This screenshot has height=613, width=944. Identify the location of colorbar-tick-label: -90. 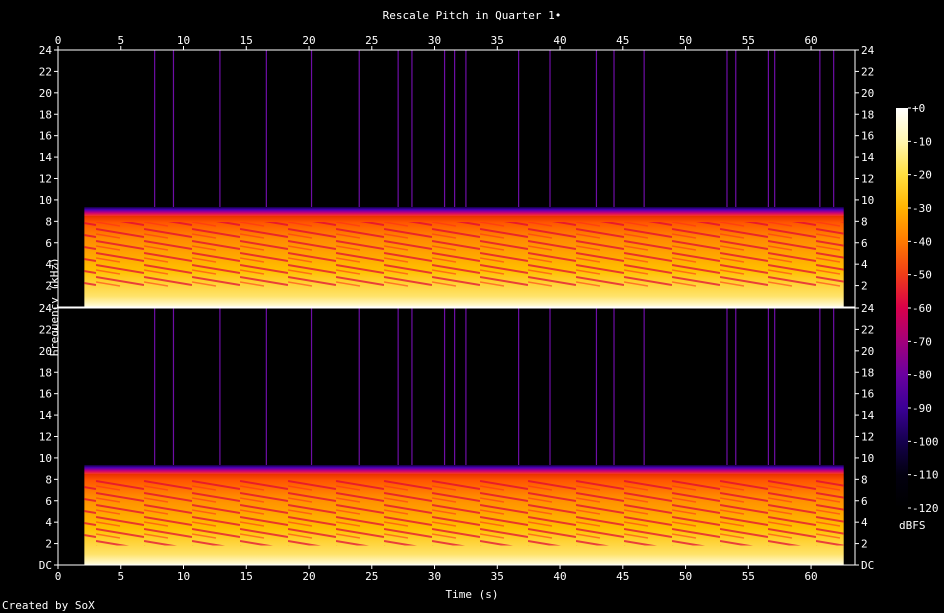
(922, 408).